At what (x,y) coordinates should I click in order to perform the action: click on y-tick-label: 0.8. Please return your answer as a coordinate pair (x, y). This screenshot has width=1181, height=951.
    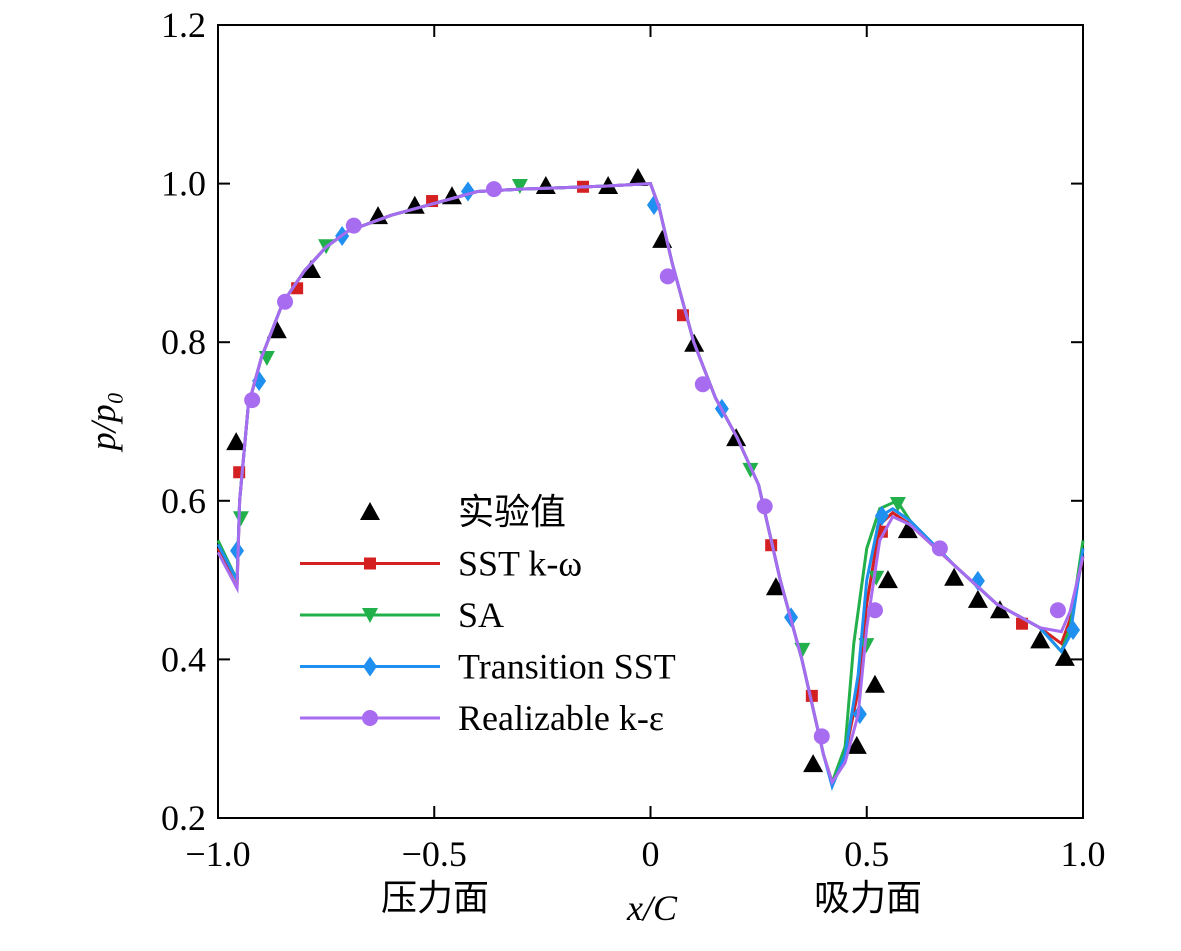
    Looking at the image, I should click on (183, 342).